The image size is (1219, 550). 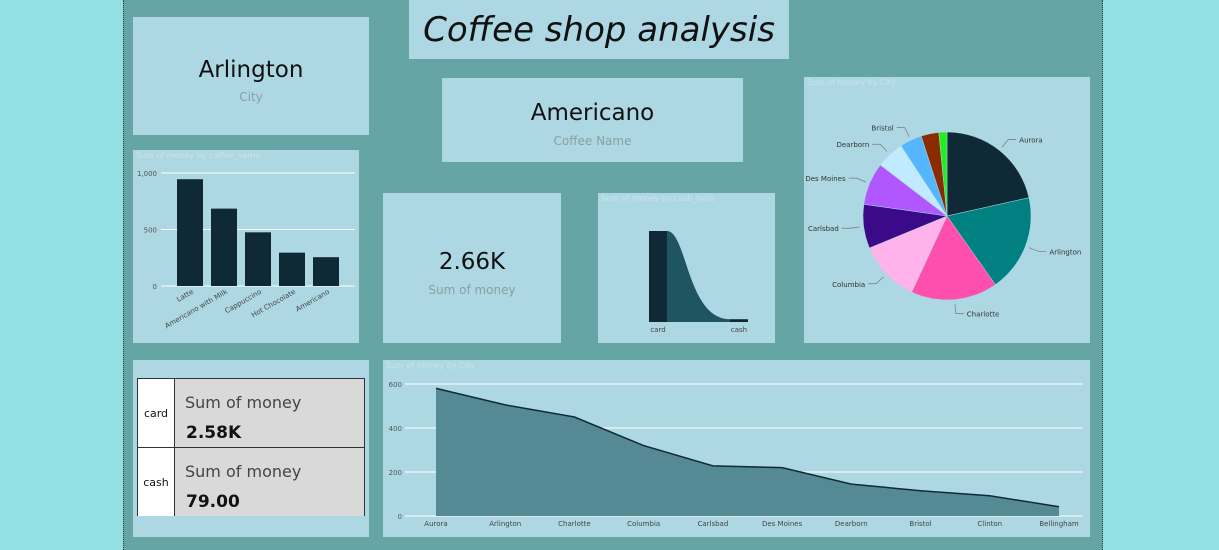 What do you see at coordinates (574, 524) in the screenshot?
I see `area-x-tick: Charlotte` at bounding box center [574, 524].